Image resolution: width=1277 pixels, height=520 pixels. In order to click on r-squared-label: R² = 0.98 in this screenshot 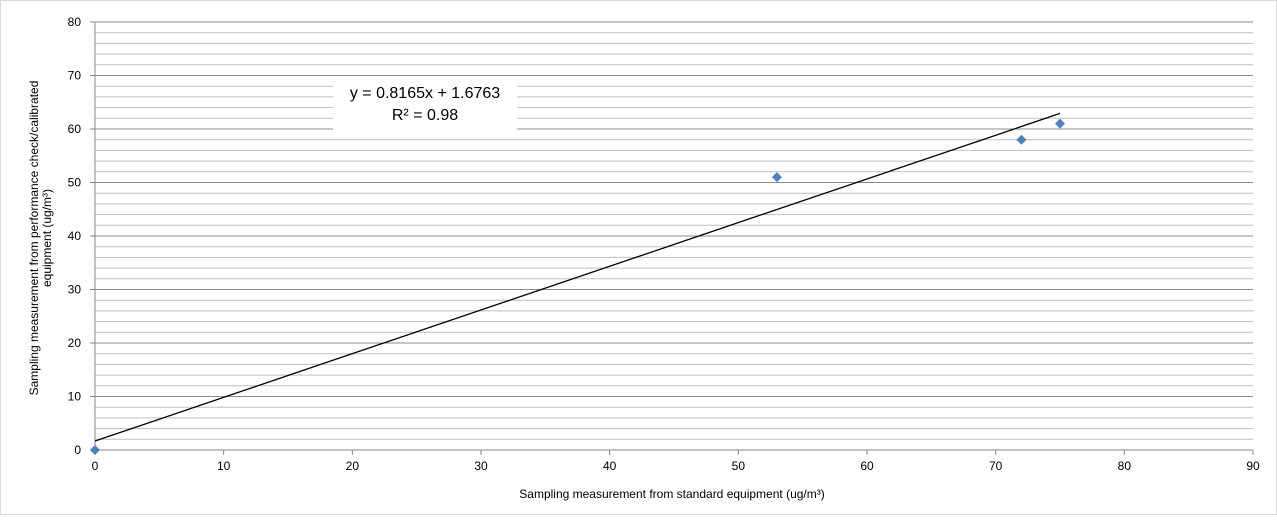, I will do `click(425, 115)`.